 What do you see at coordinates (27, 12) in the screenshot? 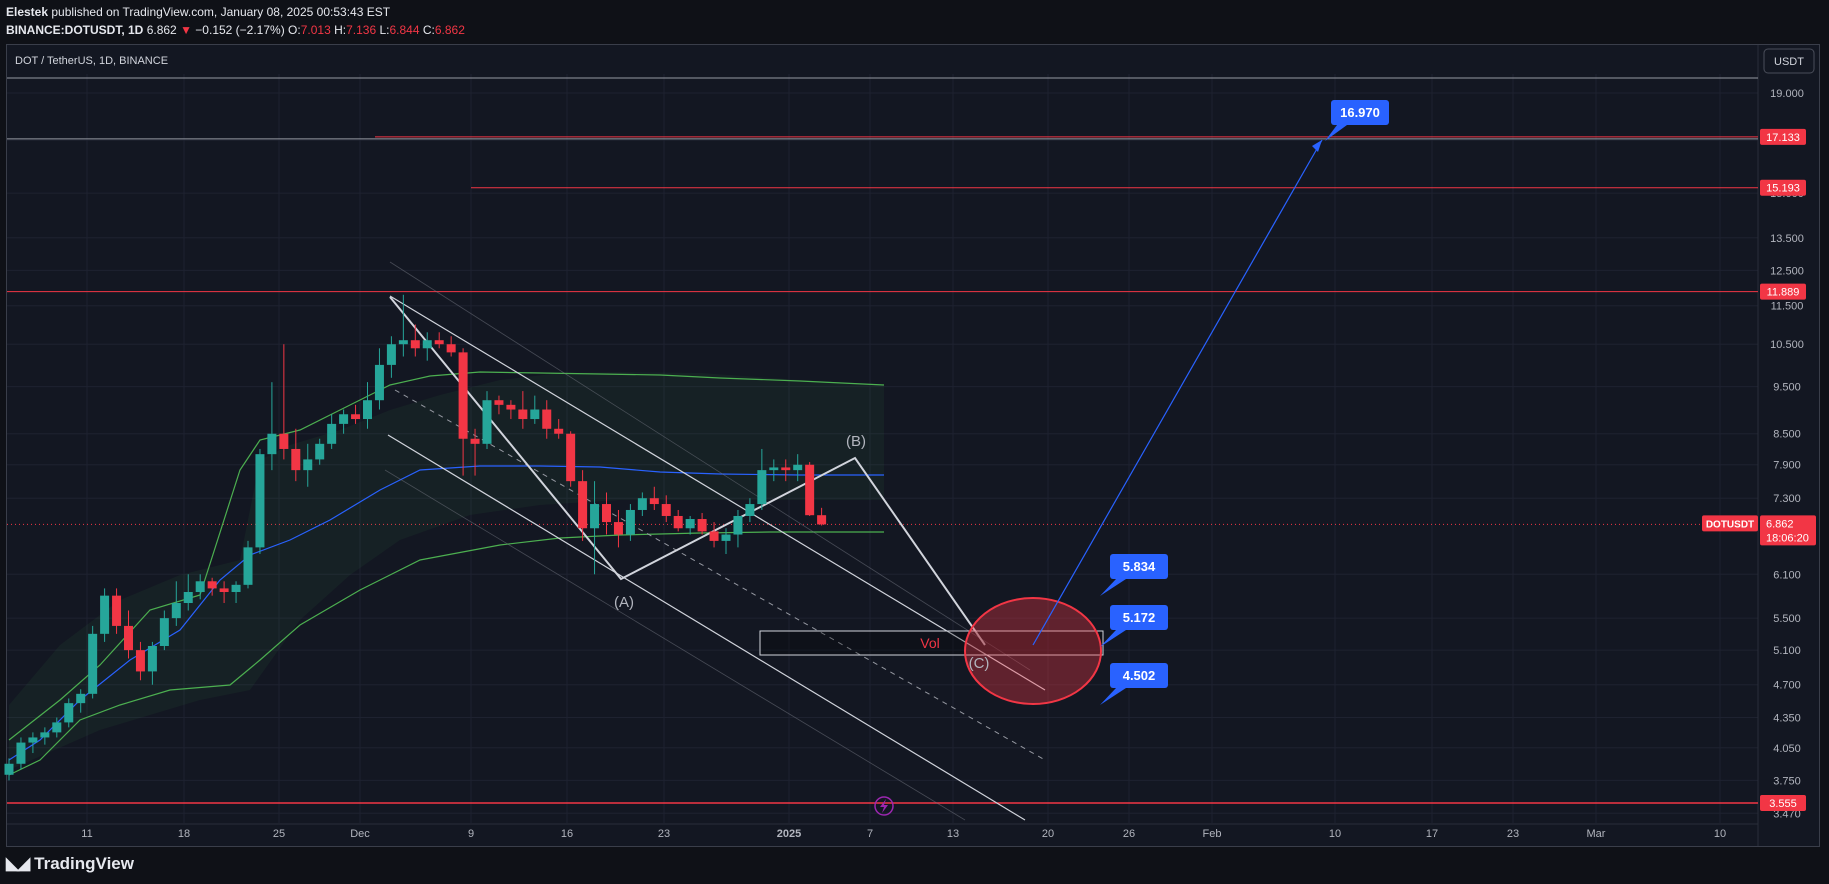
I see `author-name: Elestek` at bounding box center [27, 12].